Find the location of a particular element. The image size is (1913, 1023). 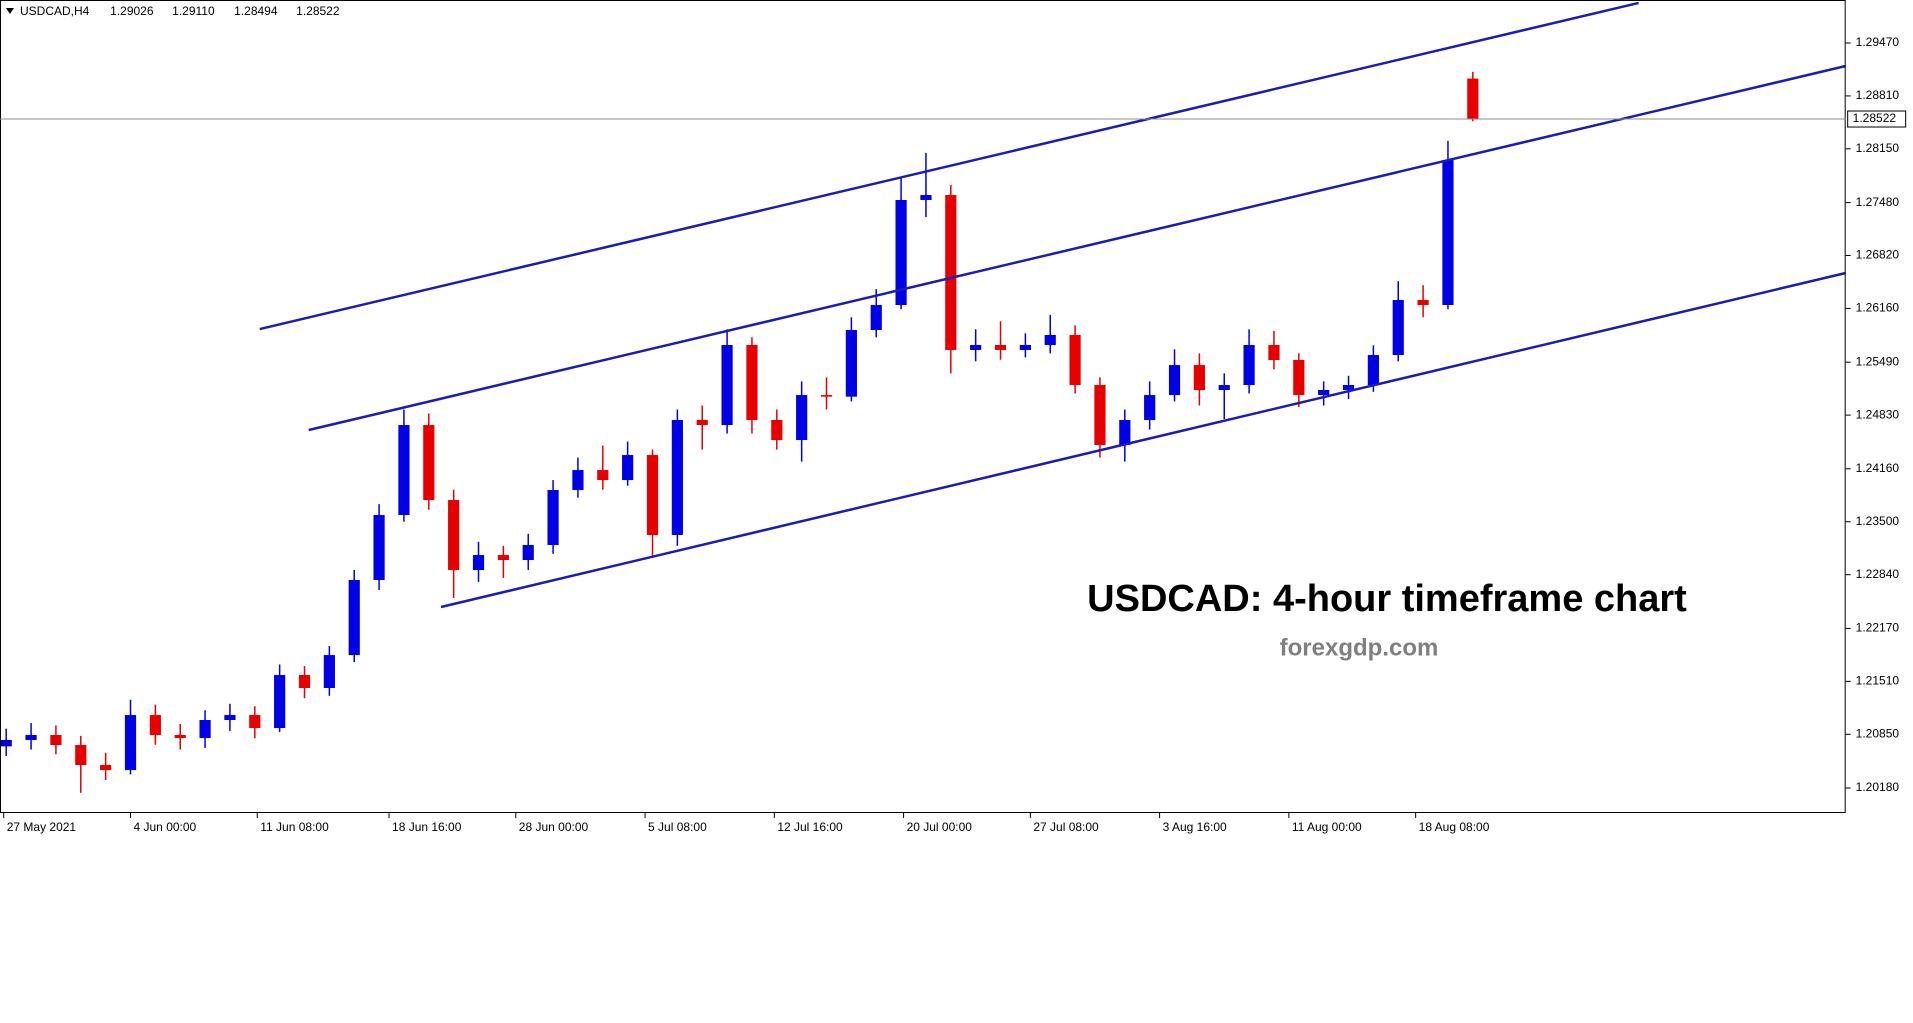

y-tick-label: 1.22840 is located at coordinates (1878, 574).